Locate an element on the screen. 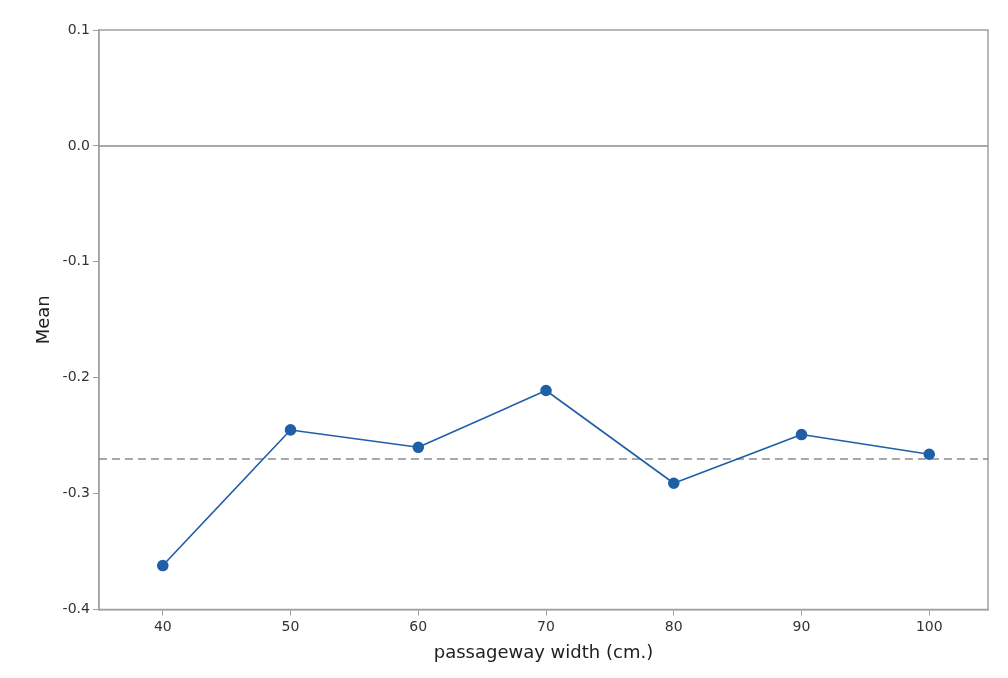 The height and width of the screenshot is (678, 1008). y-tick-label: -0.2 is located at coordinates (76, 376).